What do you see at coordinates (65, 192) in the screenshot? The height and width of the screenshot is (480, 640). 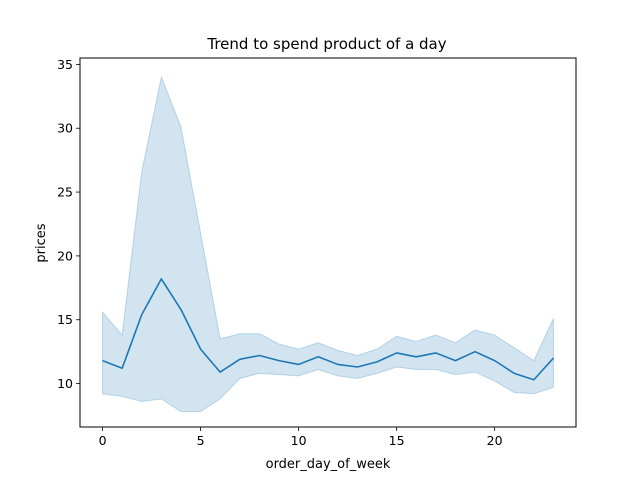 I see `y-tick-label: 25` at bounding box center [65, 192].